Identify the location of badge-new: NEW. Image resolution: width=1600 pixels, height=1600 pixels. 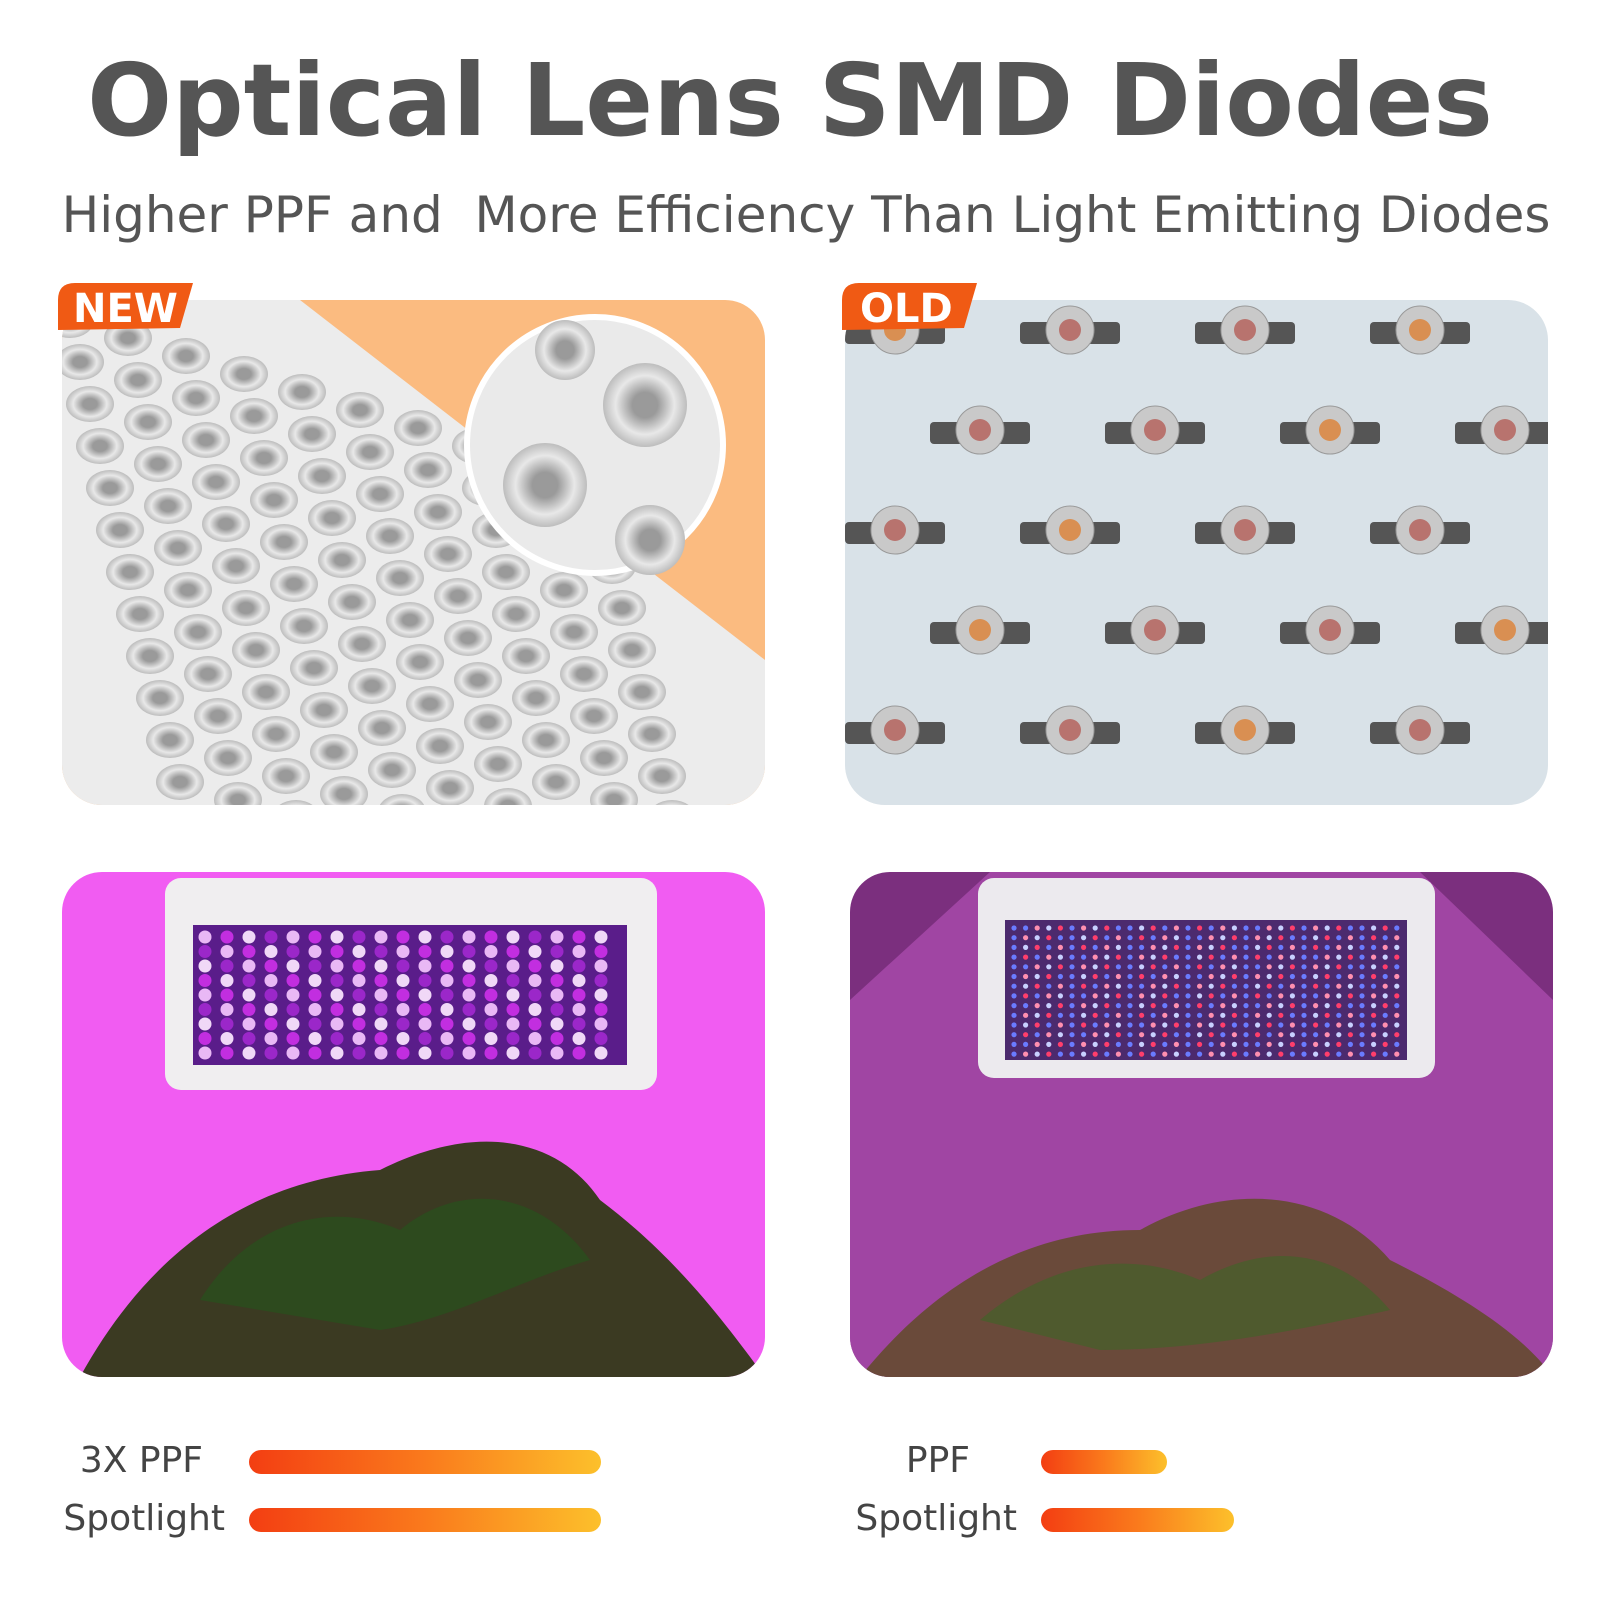
(125, 309).